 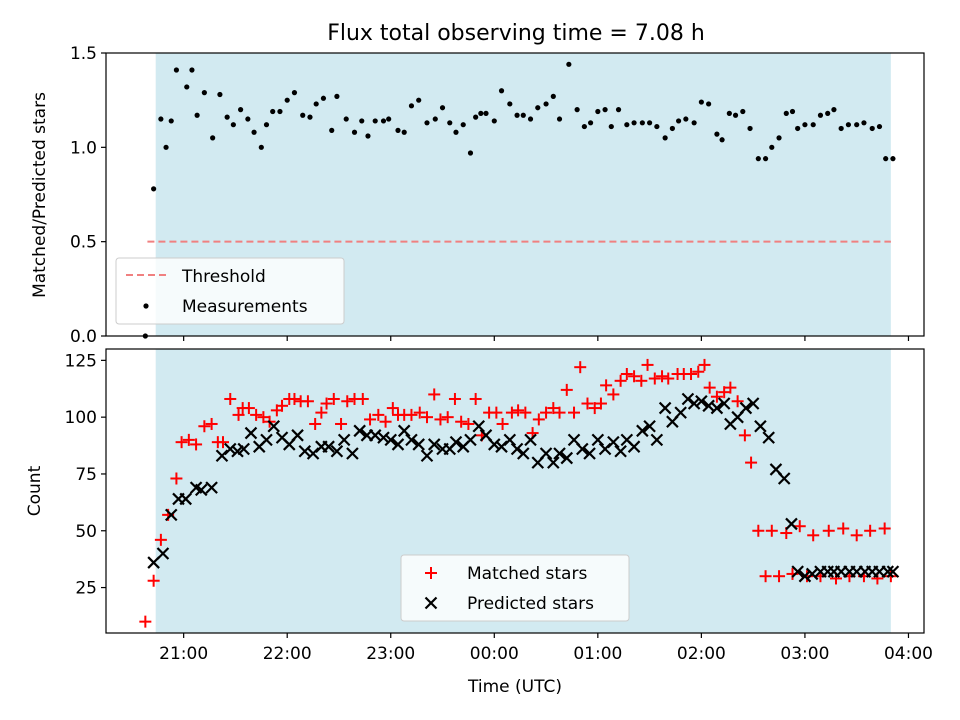 I want to click on x-tick-label: 03:00, so click(x=804, y=654).